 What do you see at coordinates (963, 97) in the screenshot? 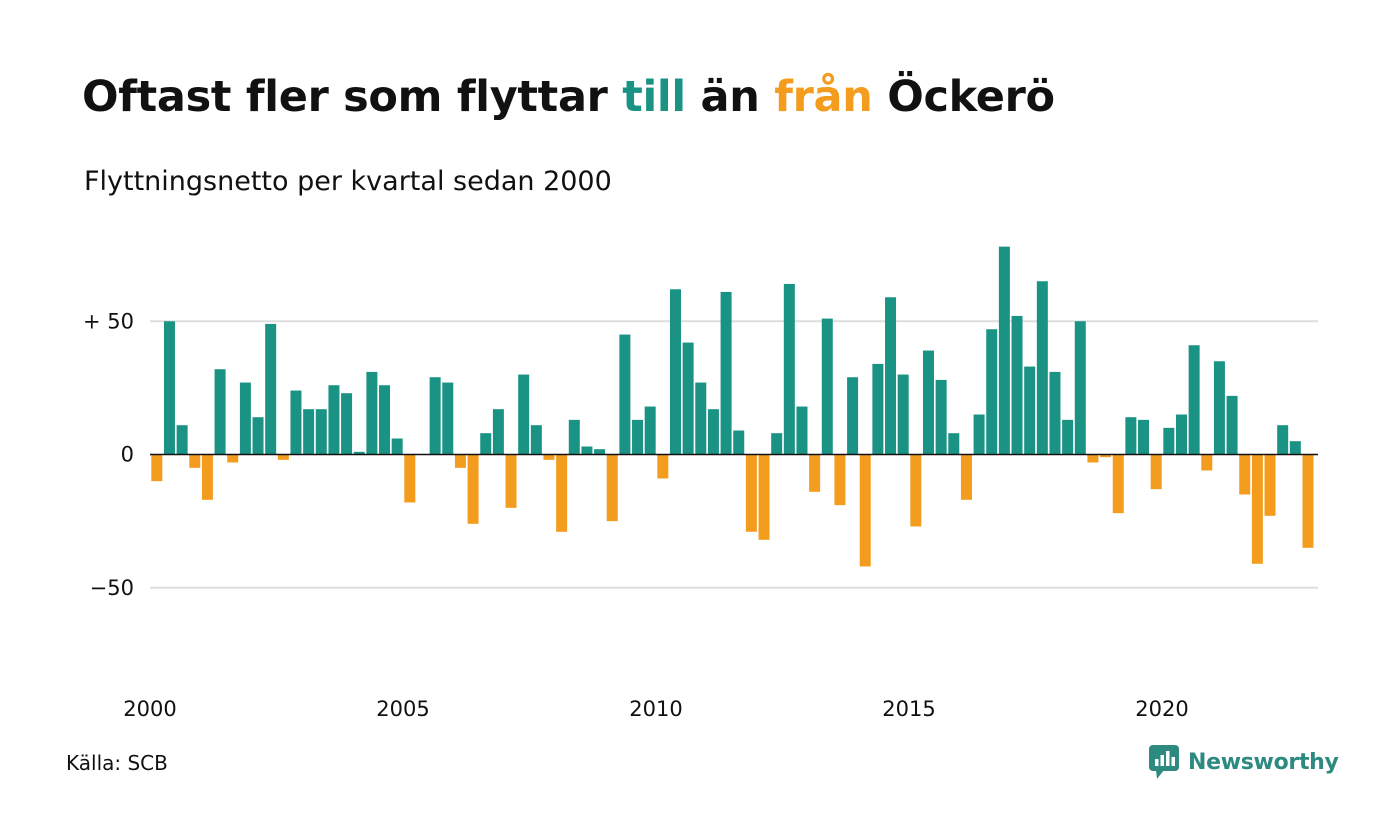
I see `title-part-5: Öckerö` at bounding box center [963, 97].